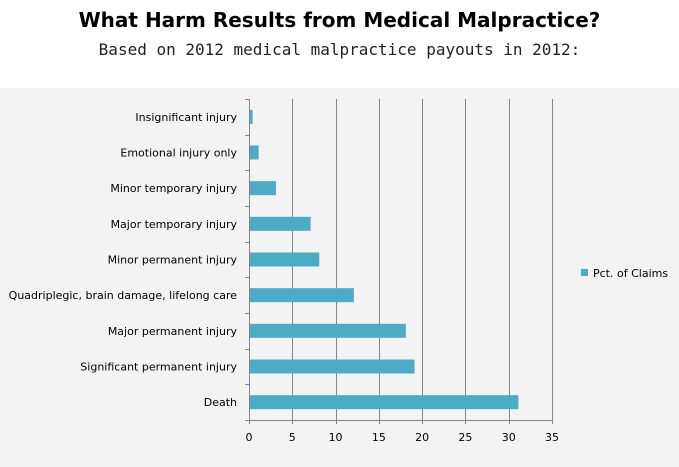 The image size is (679, 467). What do you see at coordinates (173, 331) in the screenshot?
I see `category-label: Major permanent injury` at bounding box center [173, 331].